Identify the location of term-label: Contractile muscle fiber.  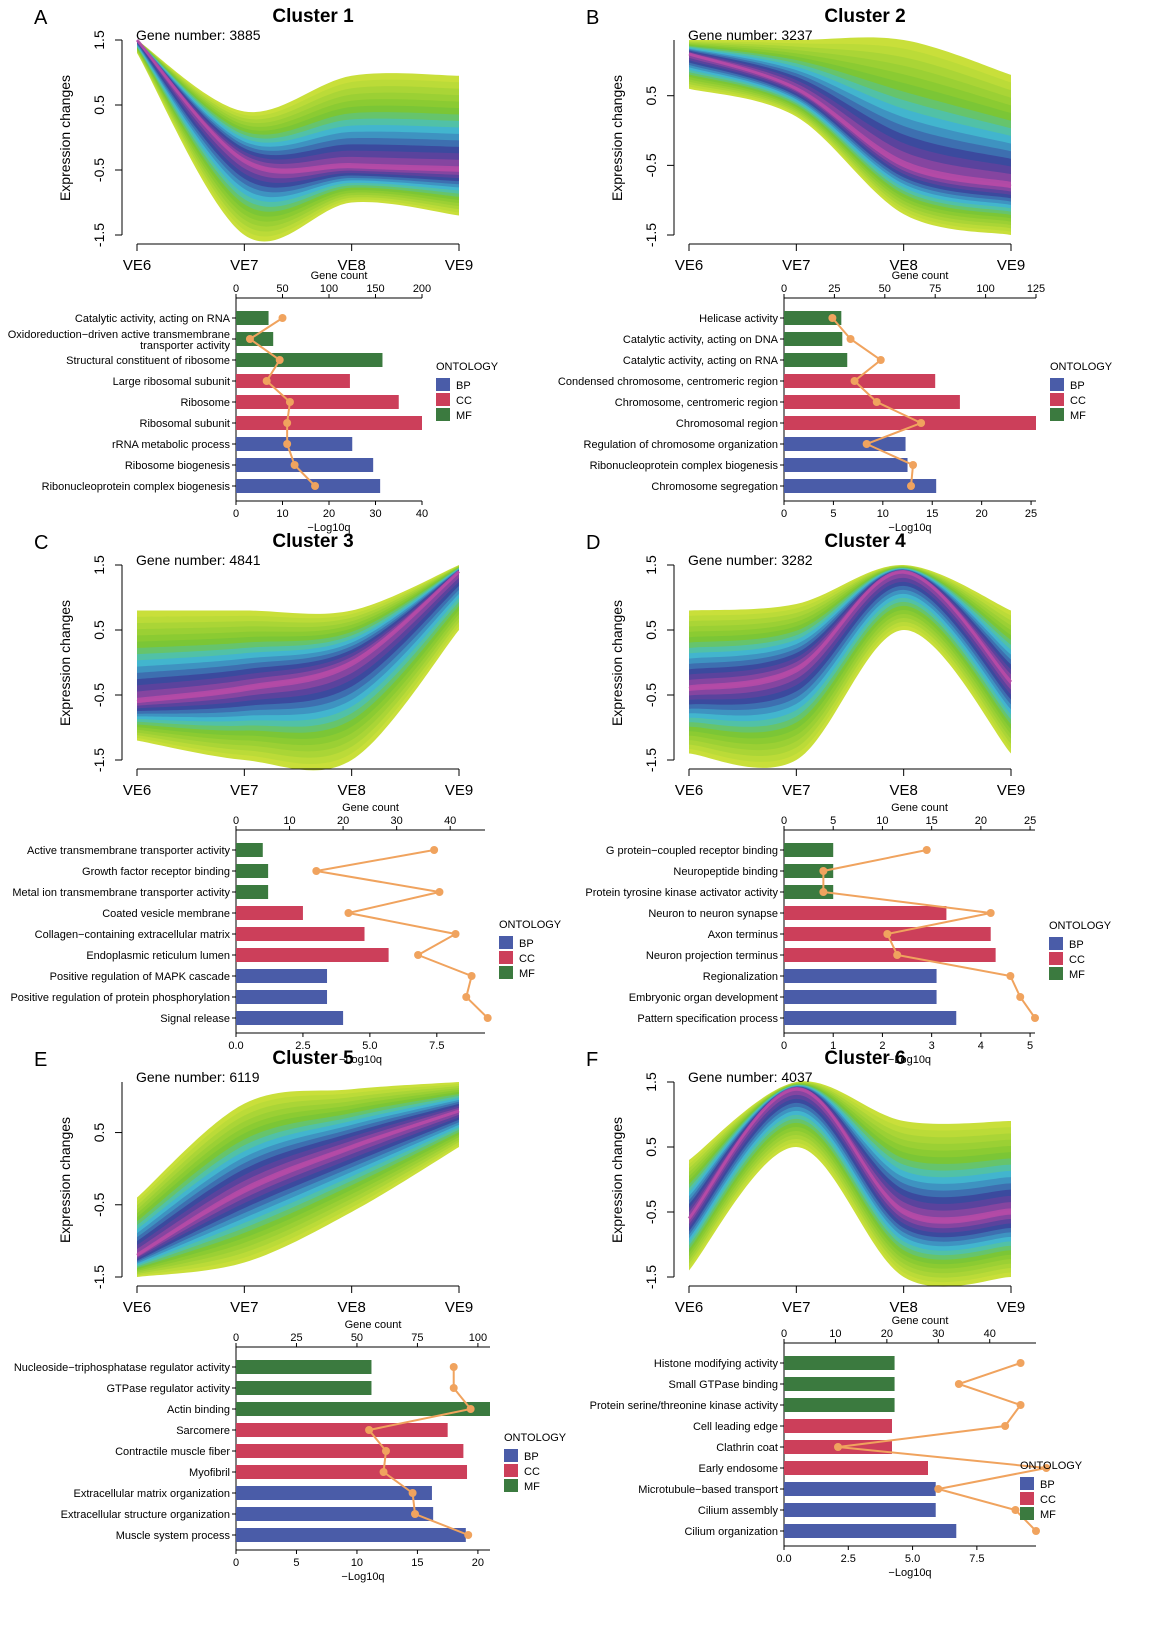
(172, 1452).